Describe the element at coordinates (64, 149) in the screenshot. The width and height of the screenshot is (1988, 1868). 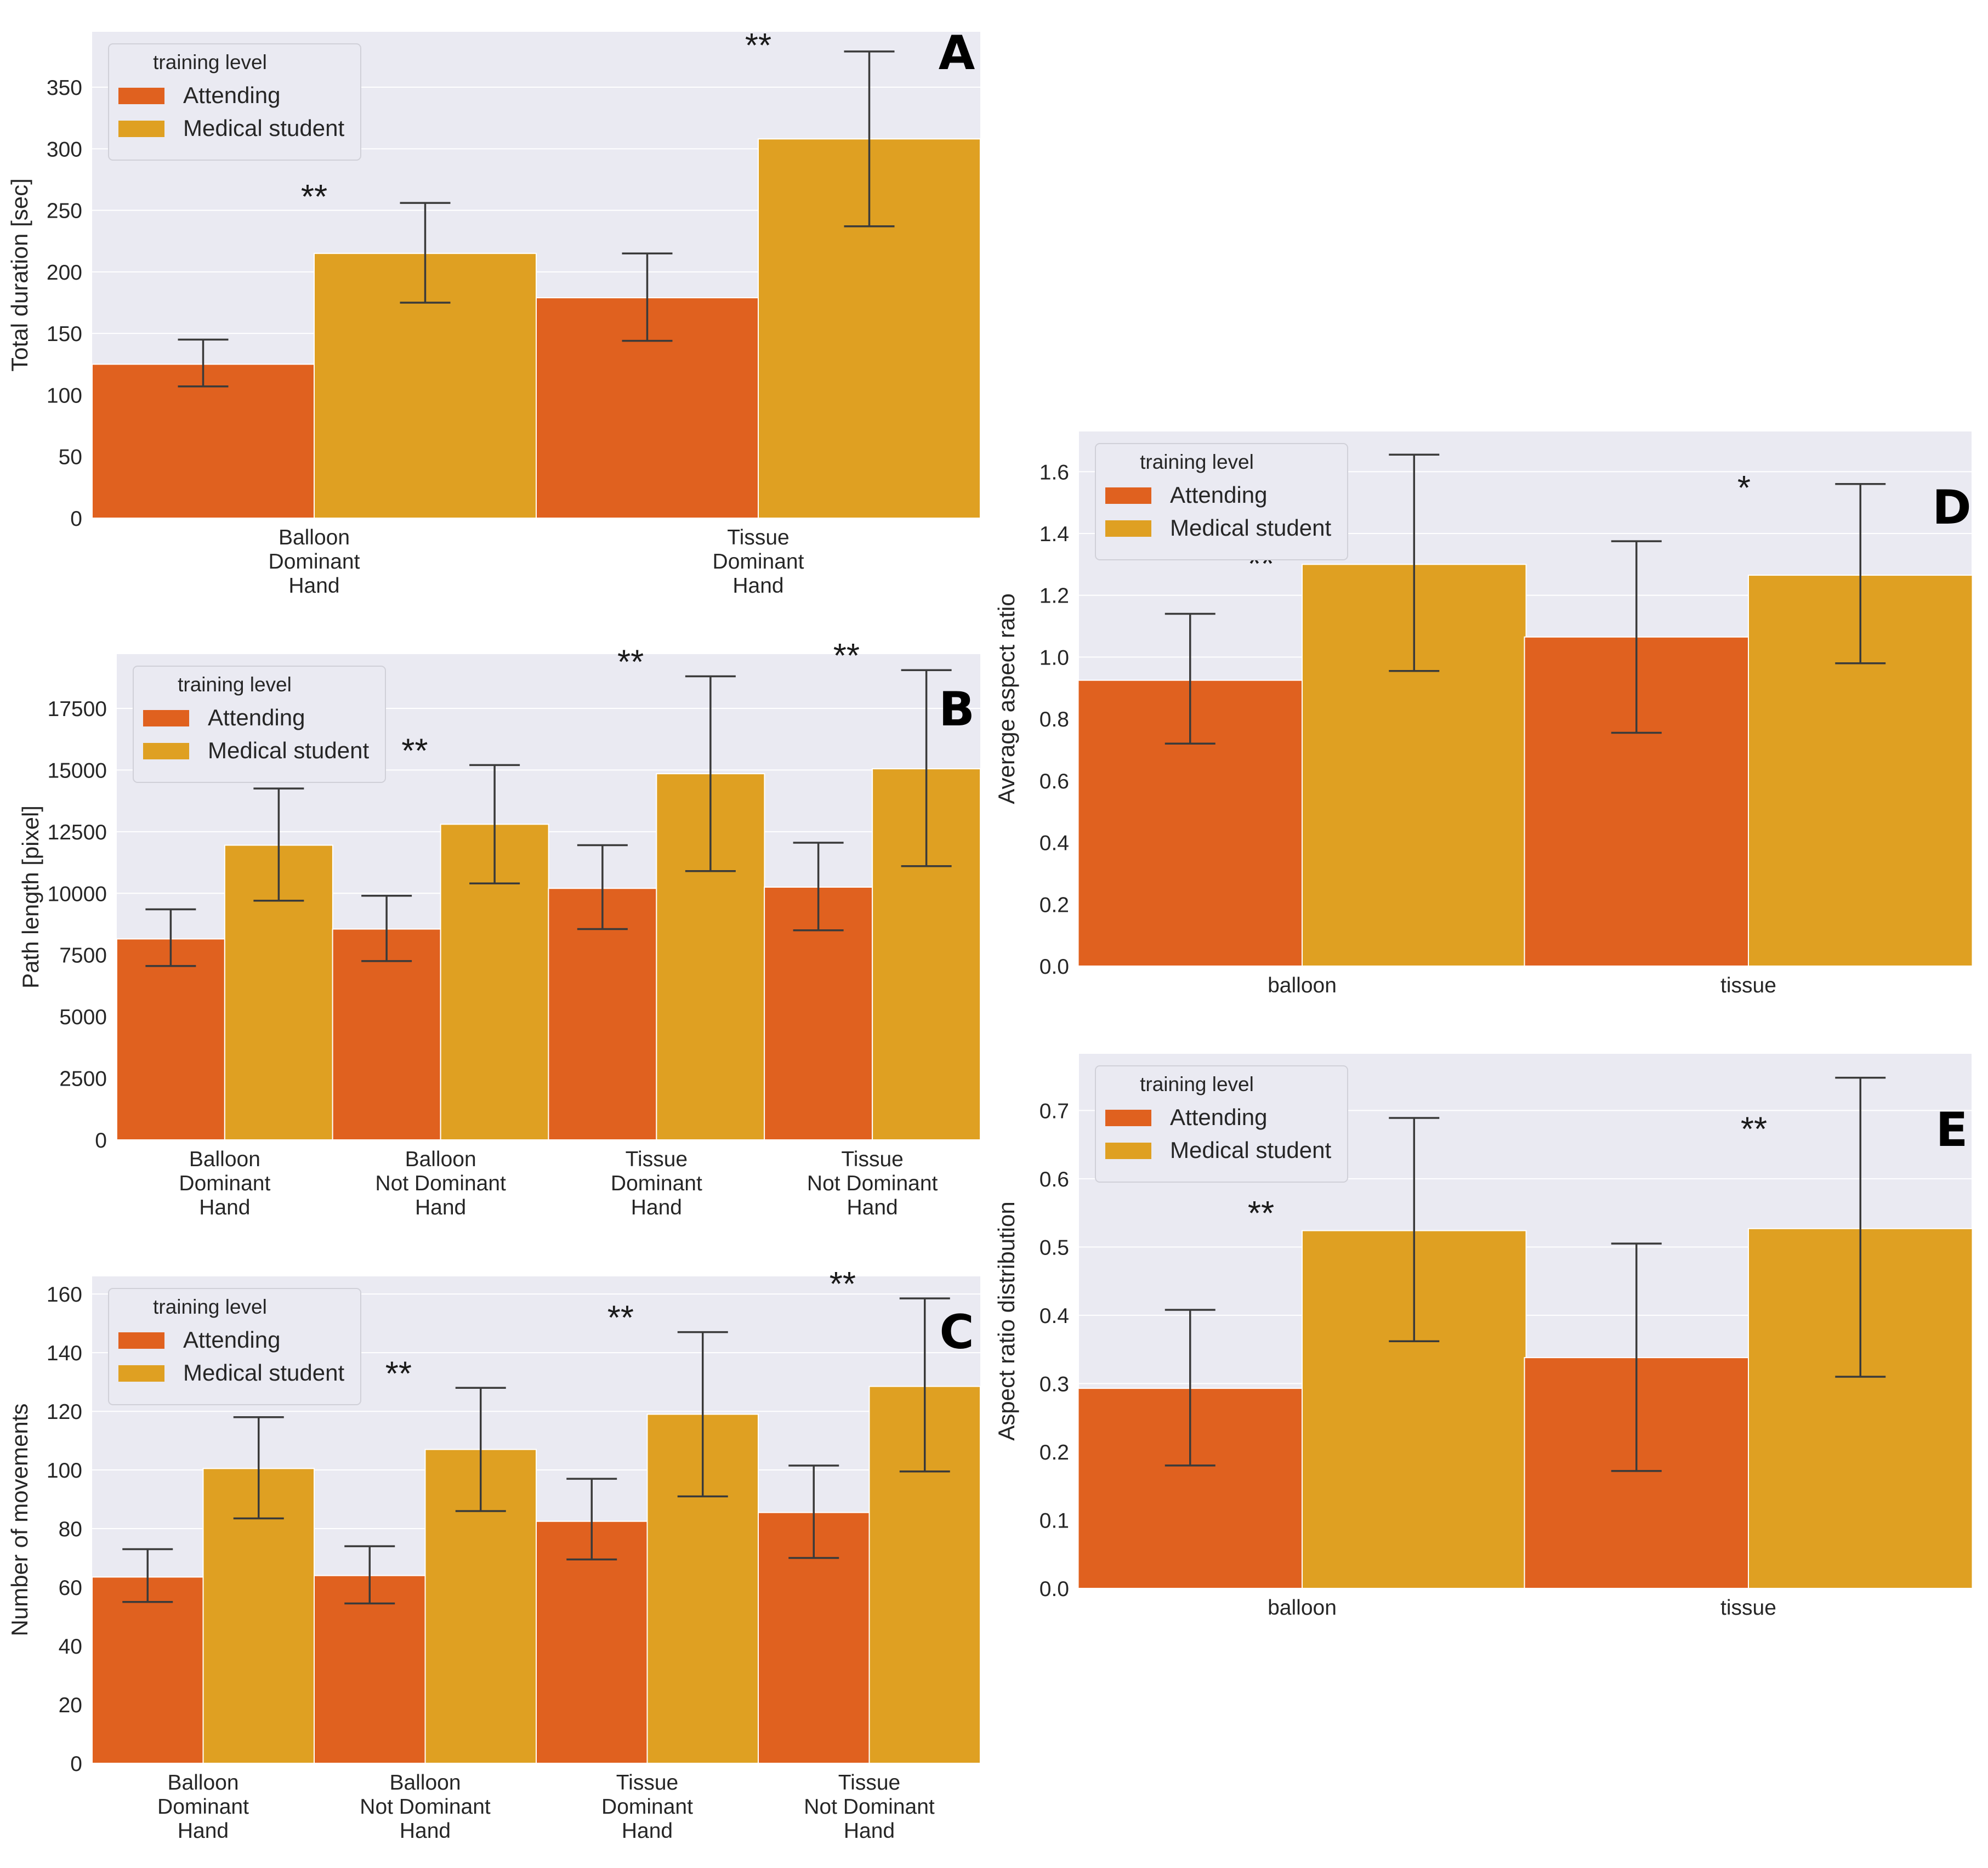
I see `y-tick-label: 300` at that location.